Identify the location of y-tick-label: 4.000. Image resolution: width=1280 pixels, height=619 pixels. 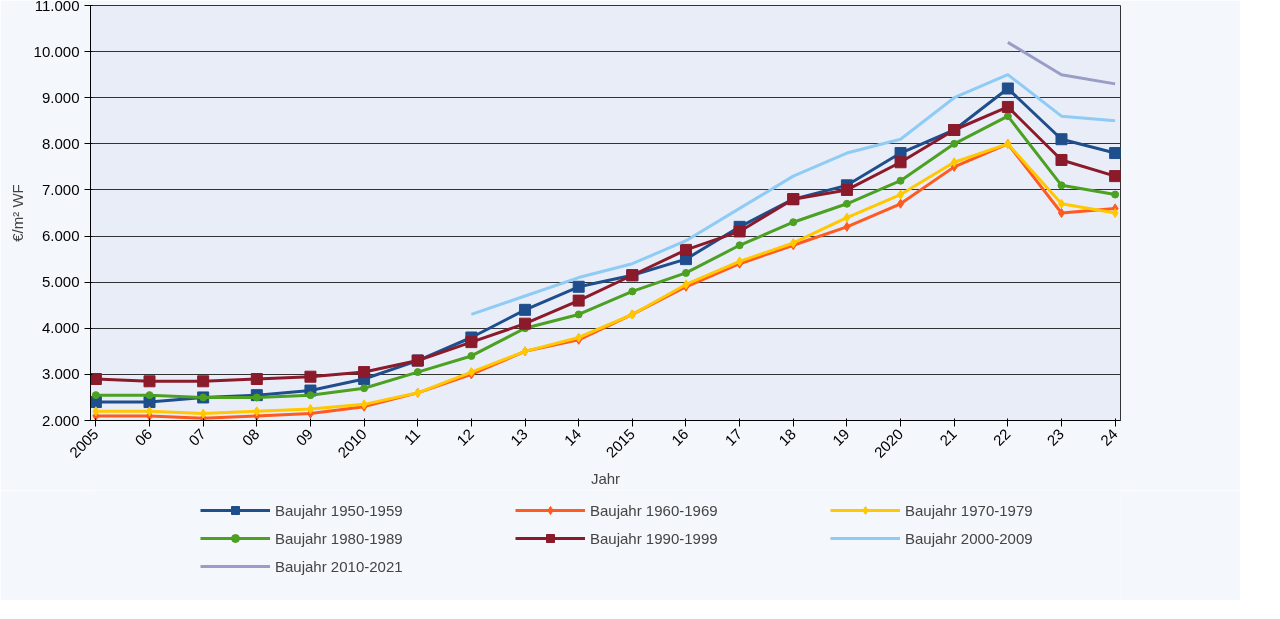
(60, 328).